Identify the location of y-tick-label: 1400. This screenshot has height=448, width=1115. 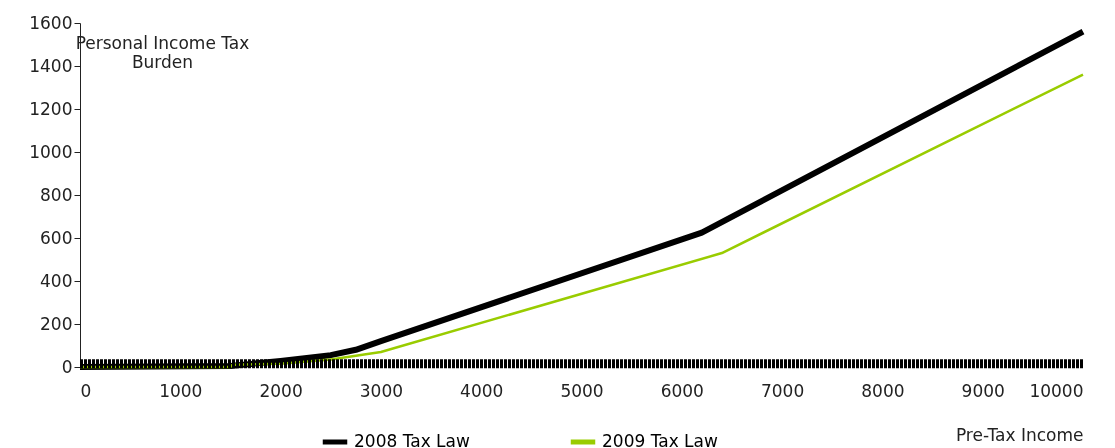
(51, 65).